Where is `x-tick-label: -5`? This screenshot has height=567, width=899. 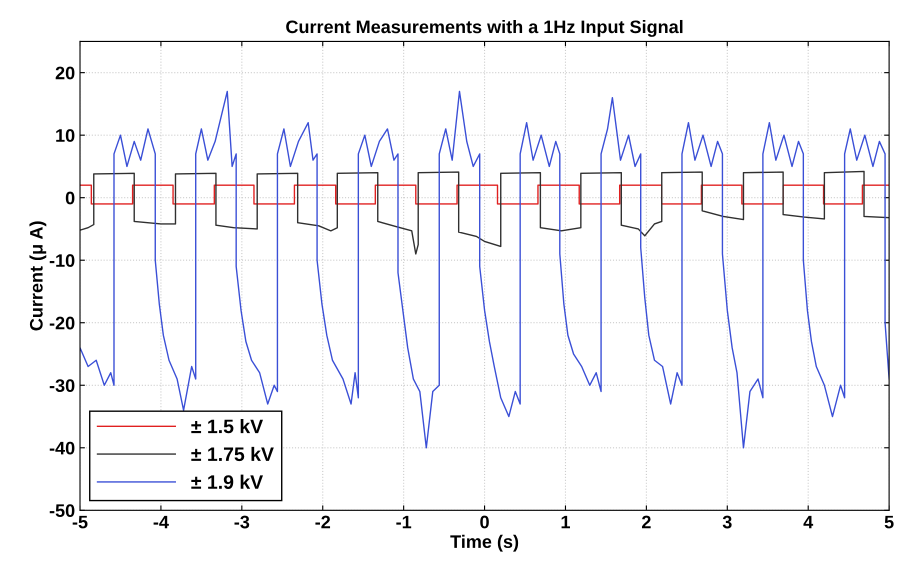 x-tick-label: -5 is located at coordinates (80, 522).